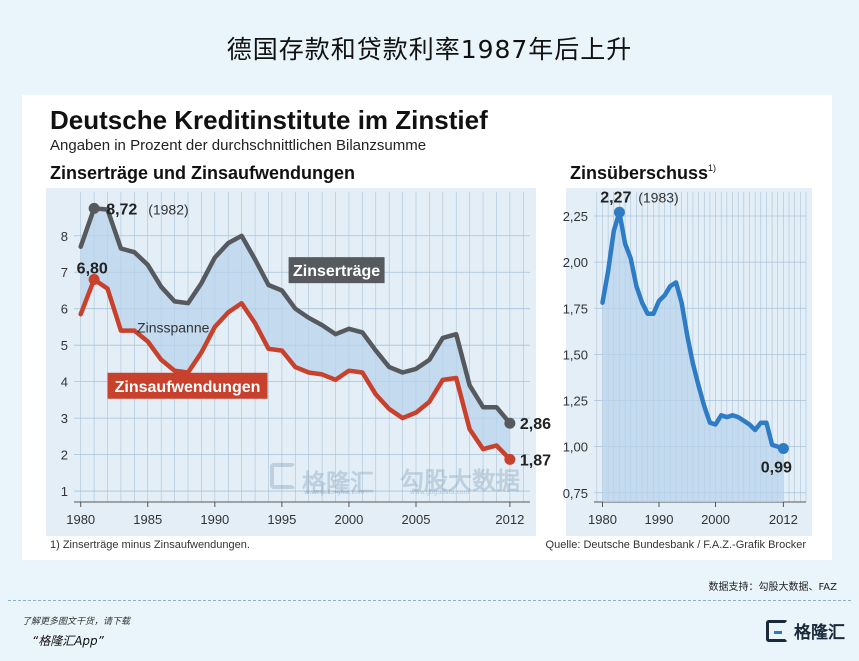  I want to click on right-xtick-label: 2012, so click(783, 519).